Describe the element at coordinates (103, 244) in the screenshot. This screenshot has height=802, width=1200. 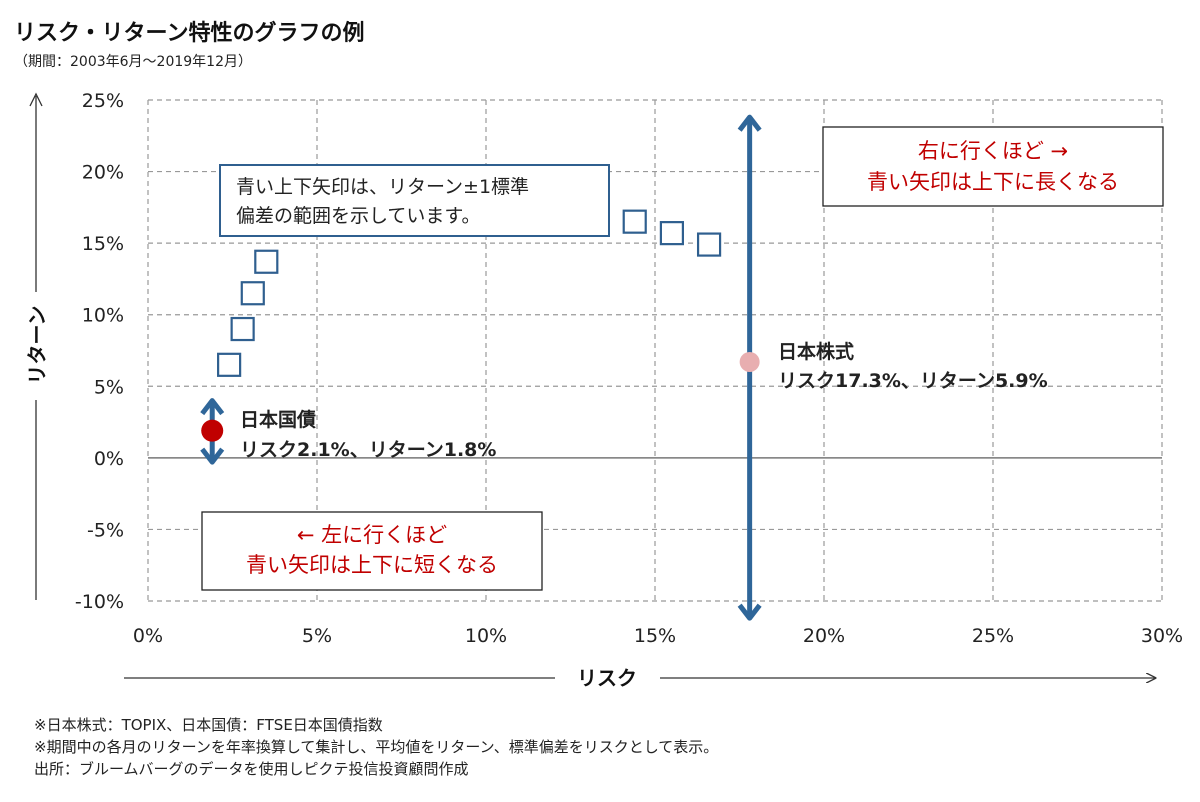
I see `y-tick-label: 15%` at that location.